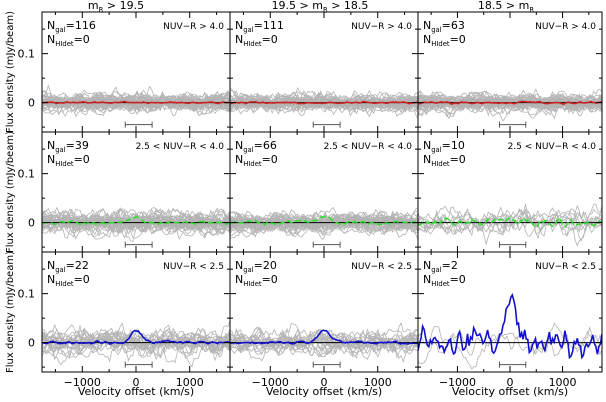 Image resolution: width=606 pixels, height=402 pixels. I want to click on column-title-2: 18.5 > mR, so click(506, 7).